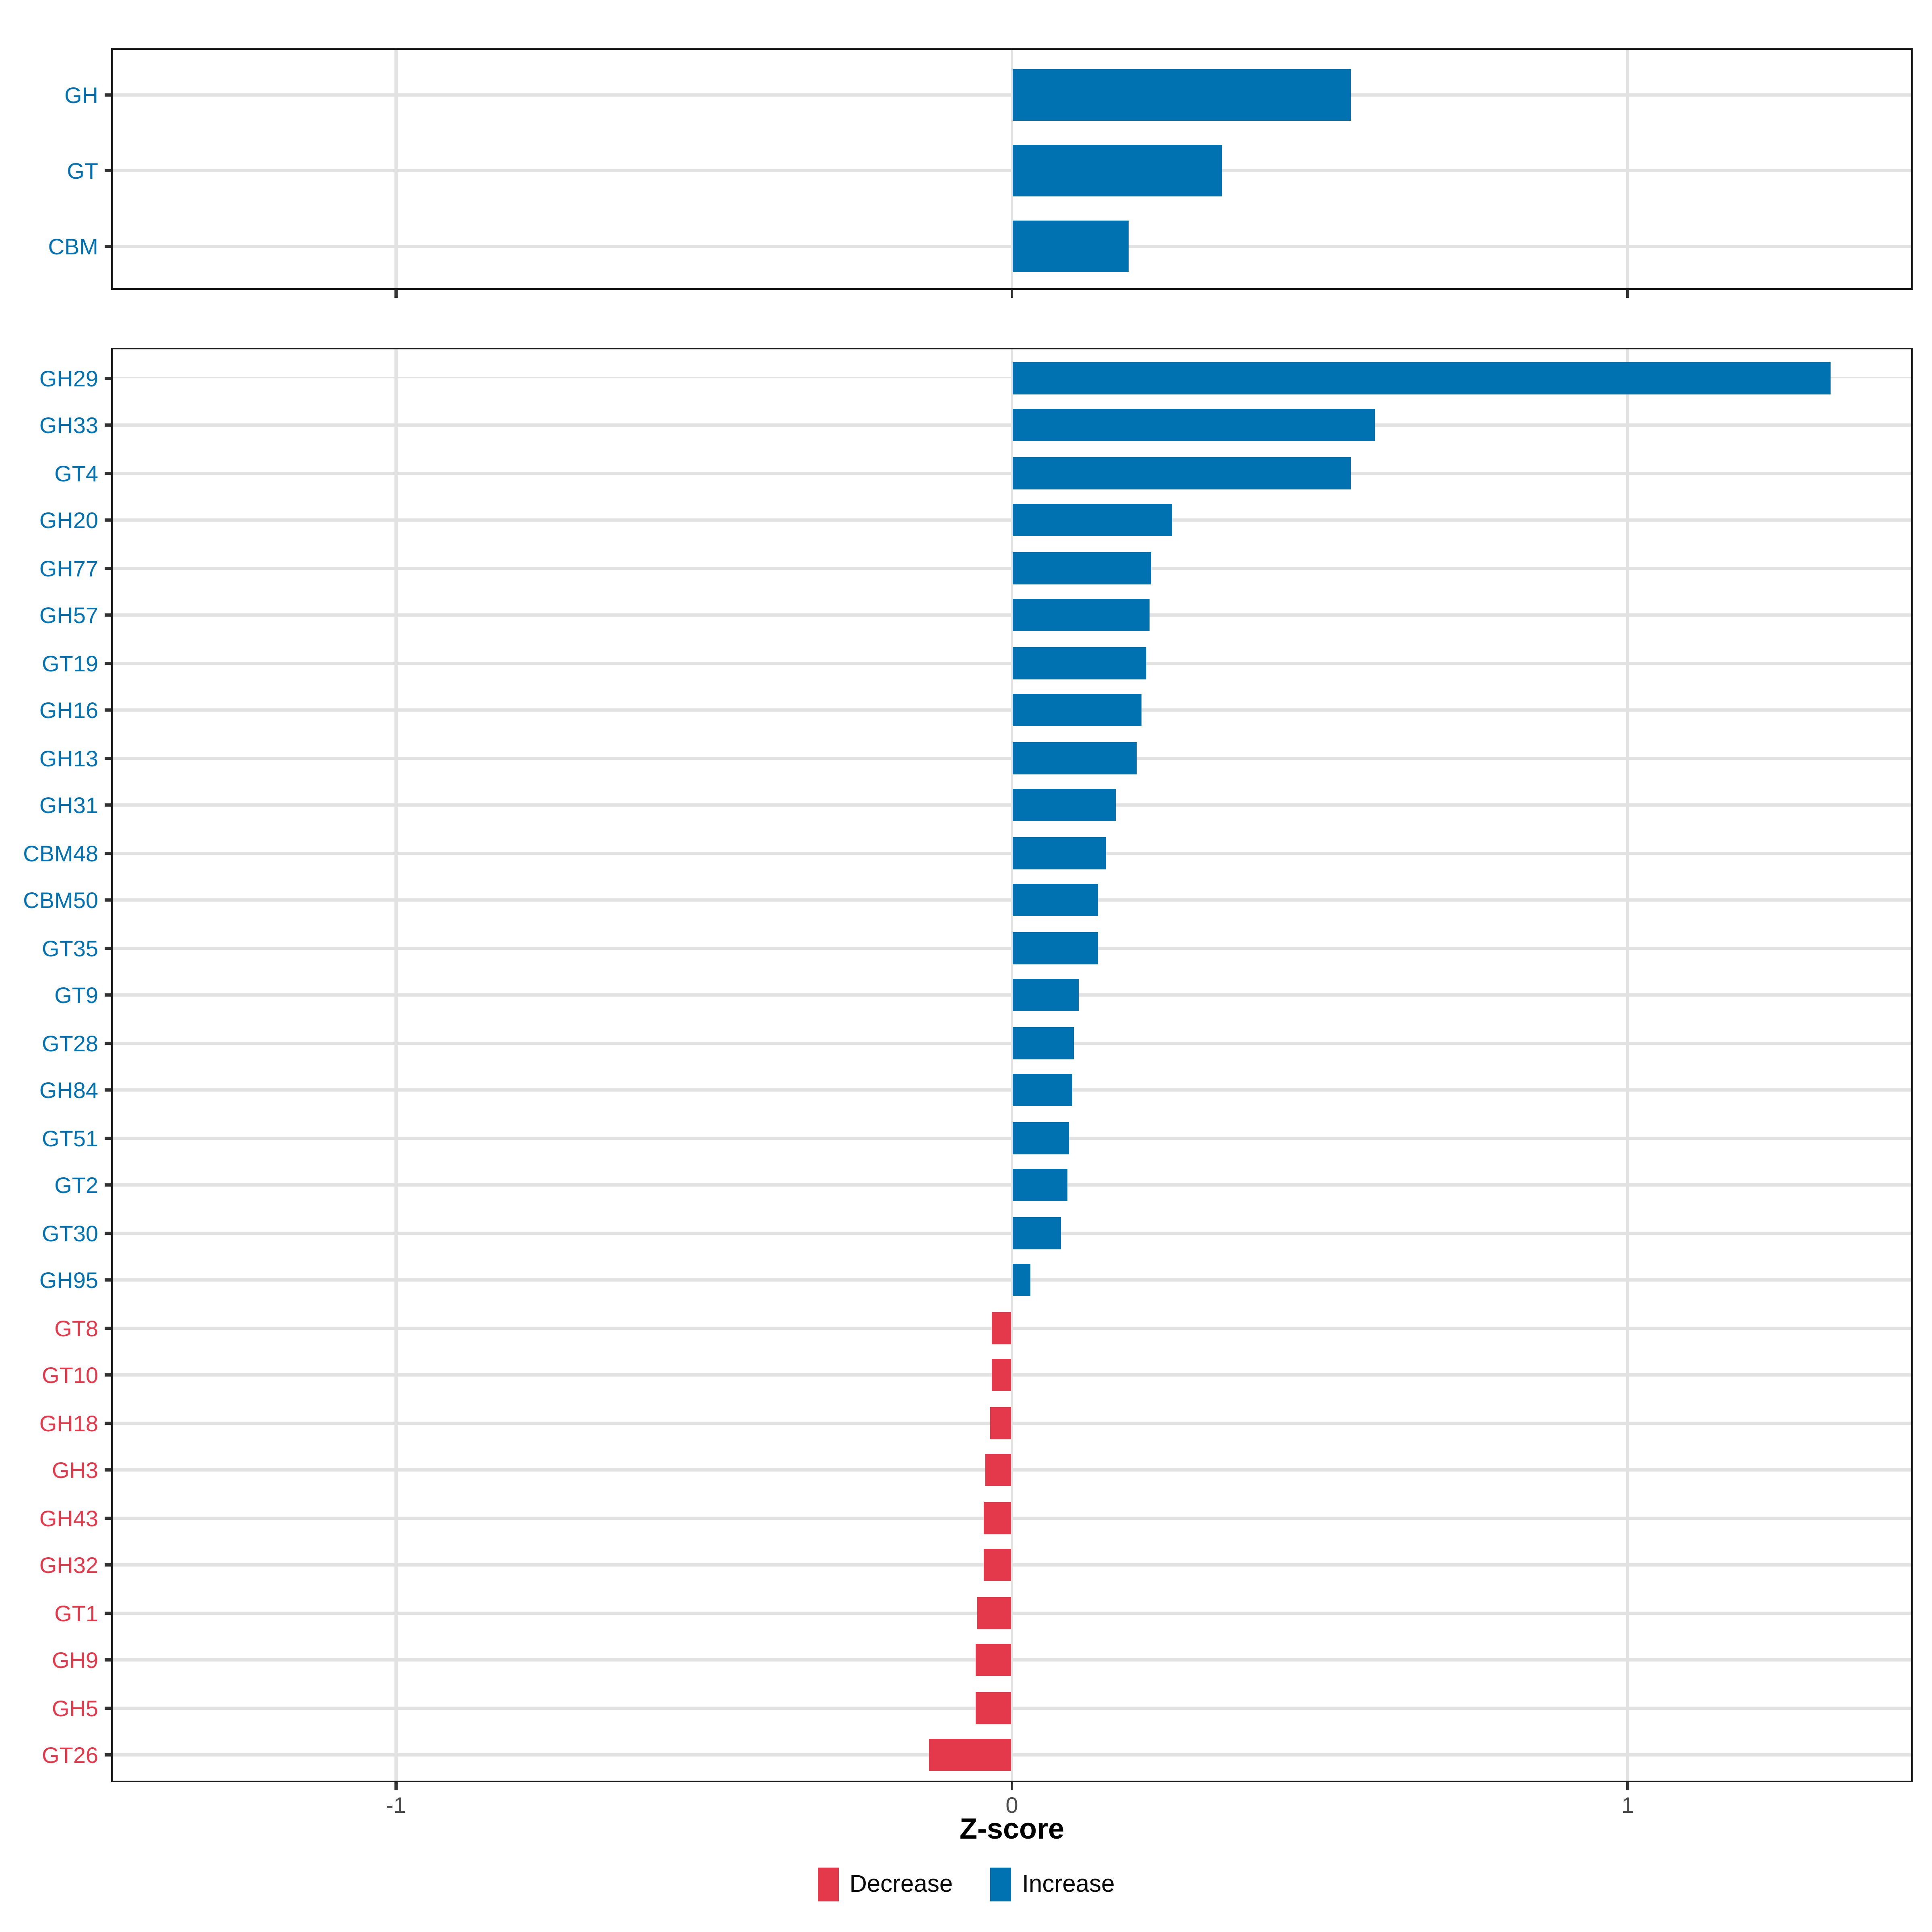 This screenshot has width=1932, height=1932. Describe the element at coordinates (396, 1805) in the screenshot. I see `x-tick-label--1: -1` at that location.